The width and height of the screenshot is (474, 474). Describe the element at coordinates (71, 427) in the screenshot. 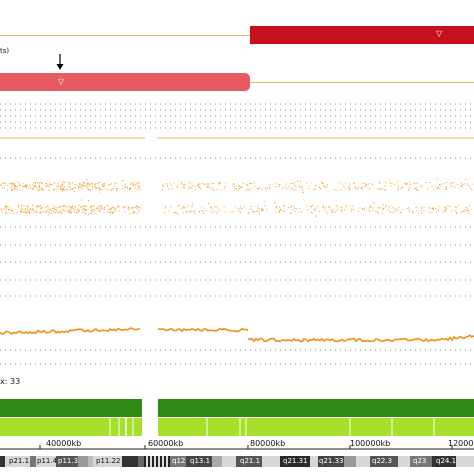

I see `coverage-light-left` at that location.